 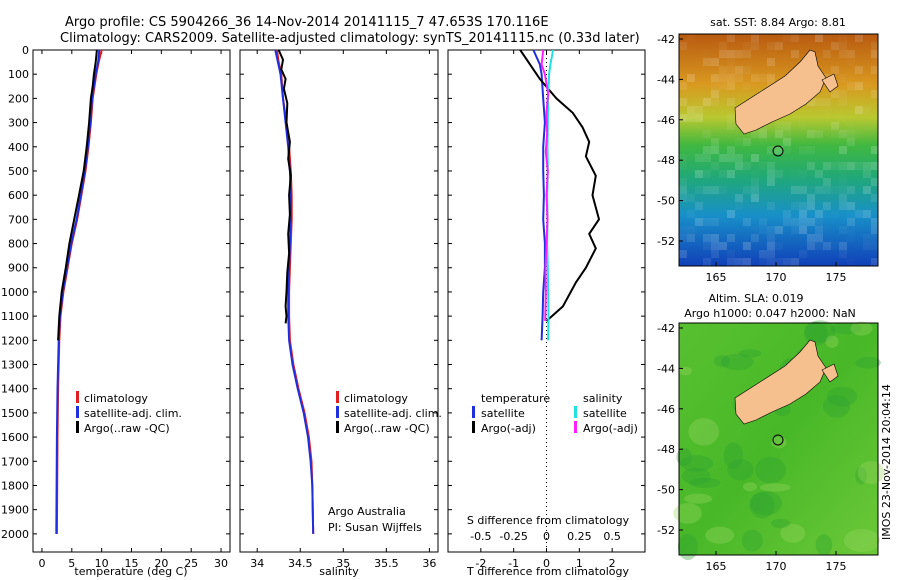 What do you see at coordinates (15, 534) in the screenshot?
I see `y-tick-label: 2000` at bounding box center [15, 534].